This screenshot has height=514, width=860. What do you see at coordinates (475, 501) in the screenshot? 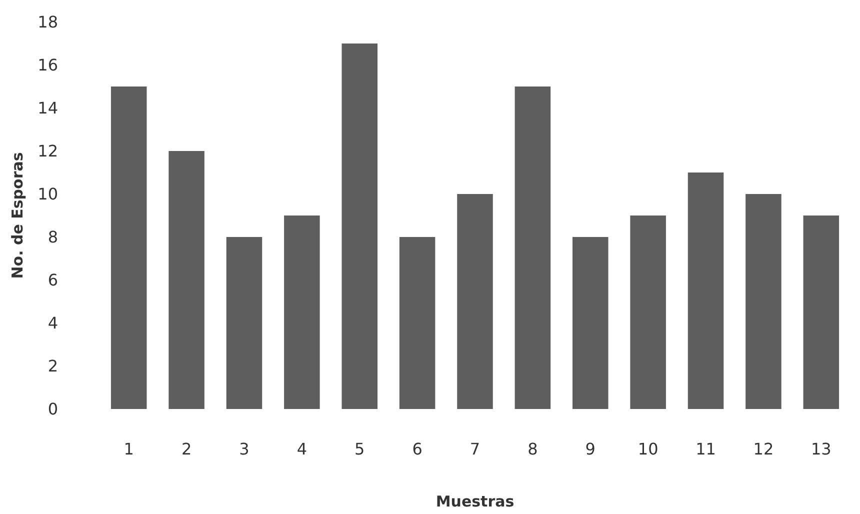
I see `x-axis-title: Muestras` at bounding box center [475, 501].